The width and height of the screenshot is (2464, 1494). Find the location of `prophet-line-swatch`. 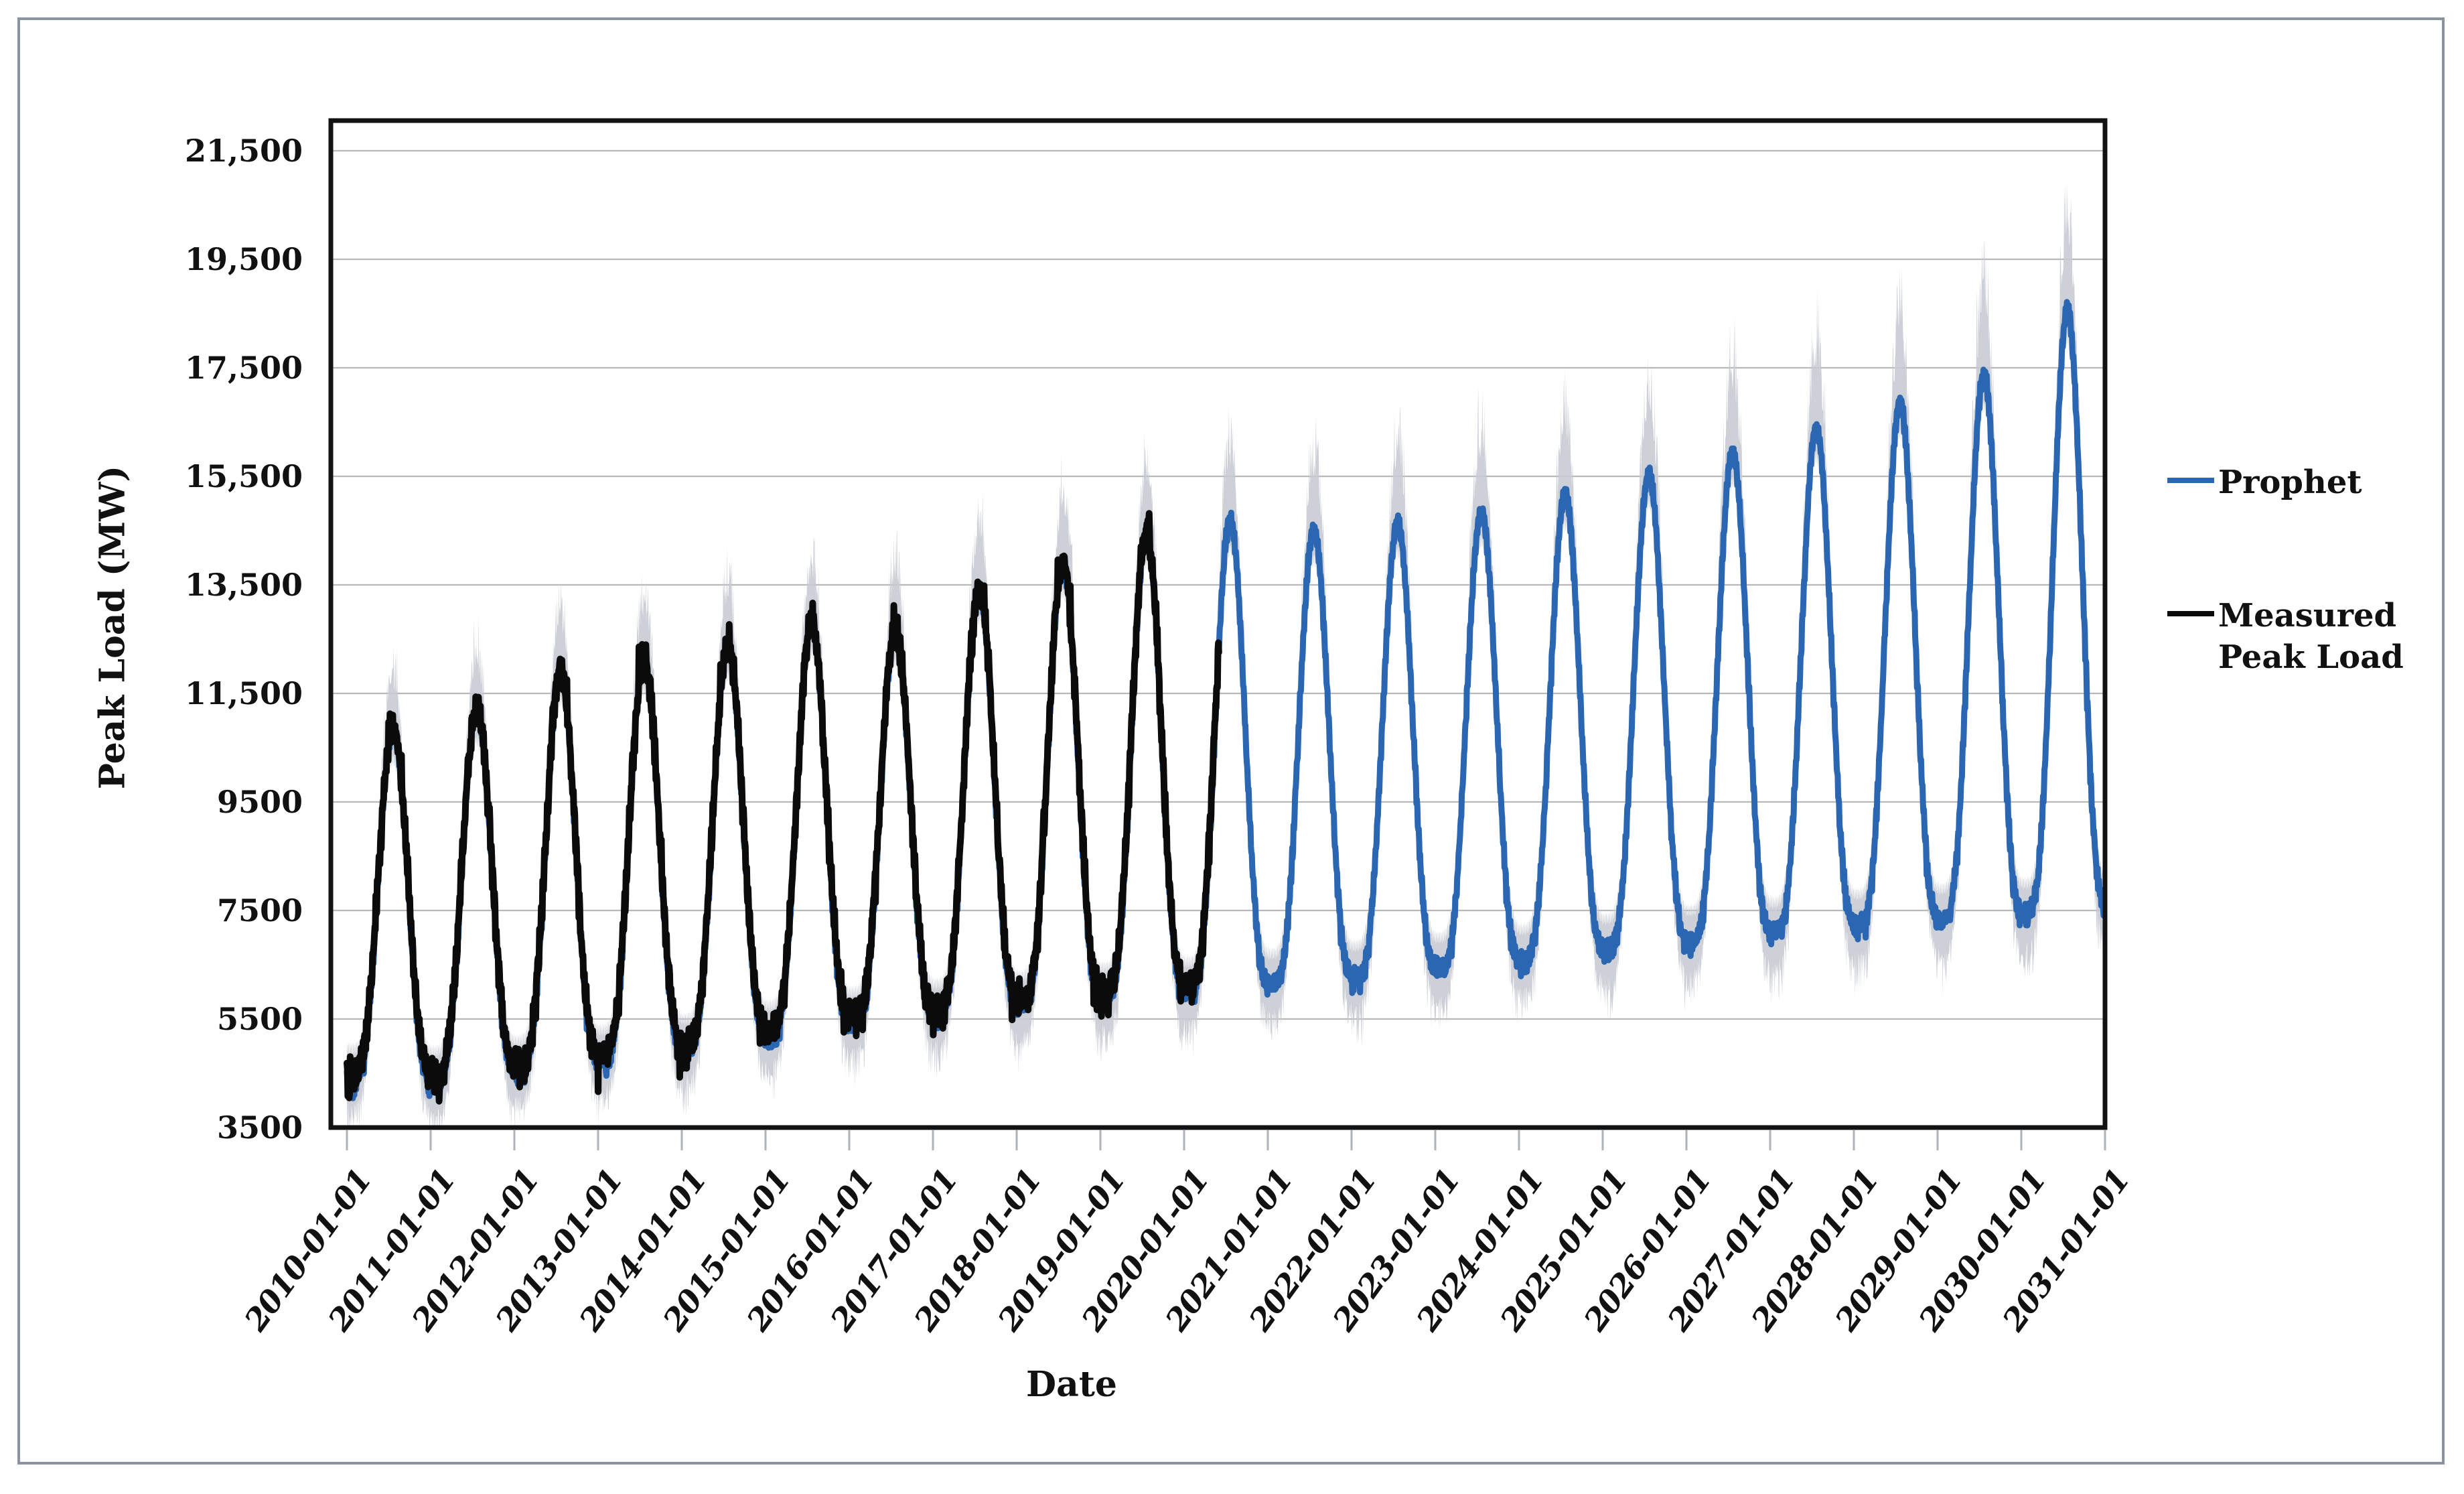

prophet-line-swatch is located at coordinates (2190, 480).